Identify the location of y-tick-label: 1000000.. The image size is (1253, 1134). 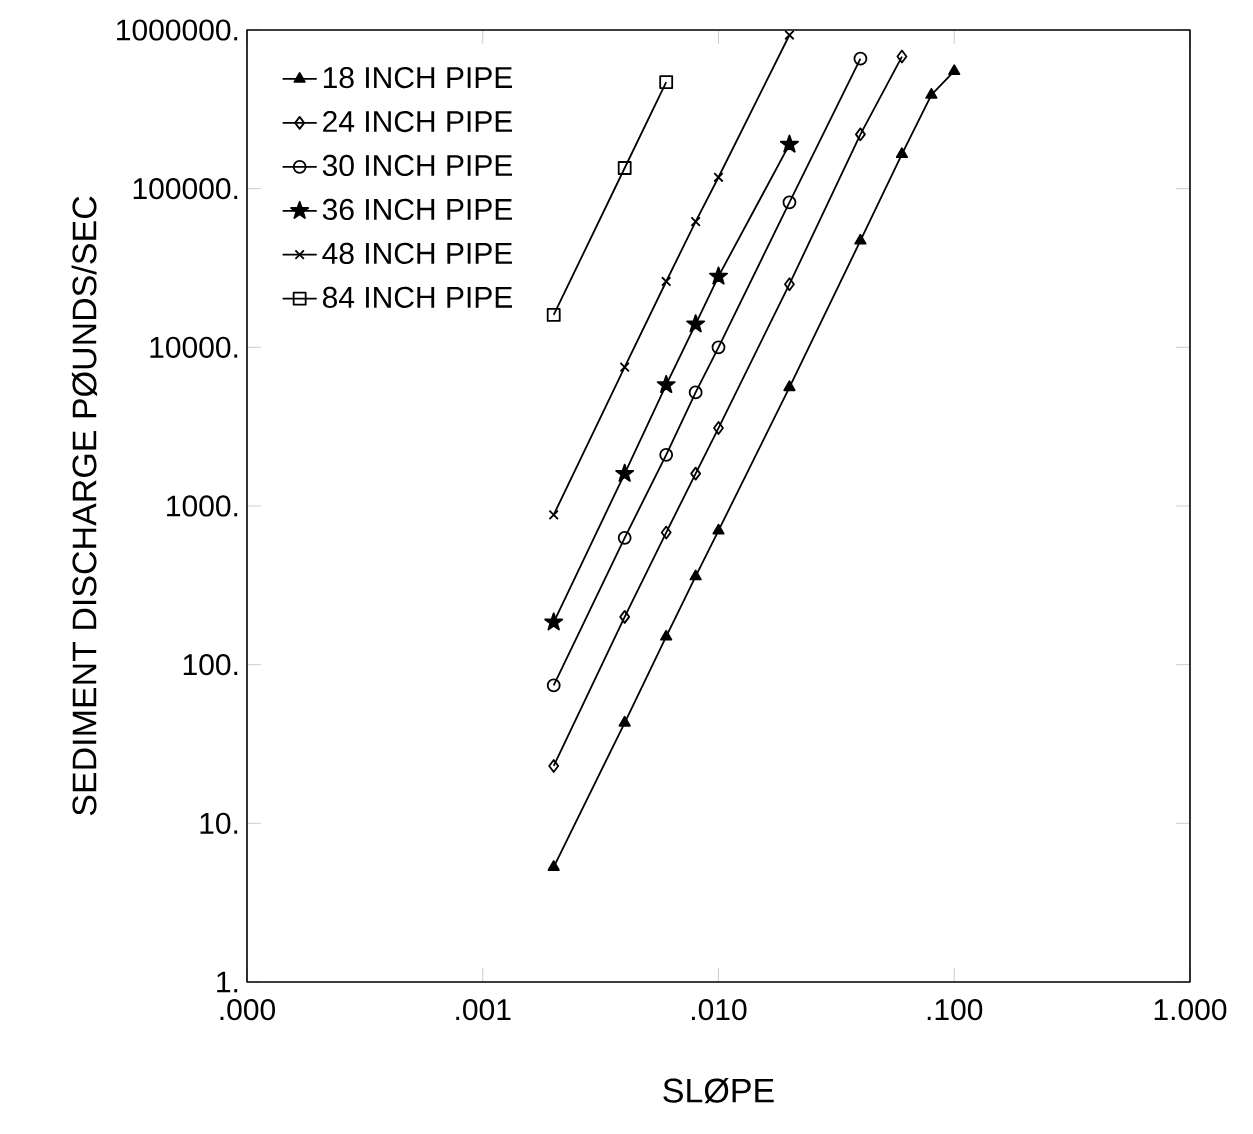
(177, 30).